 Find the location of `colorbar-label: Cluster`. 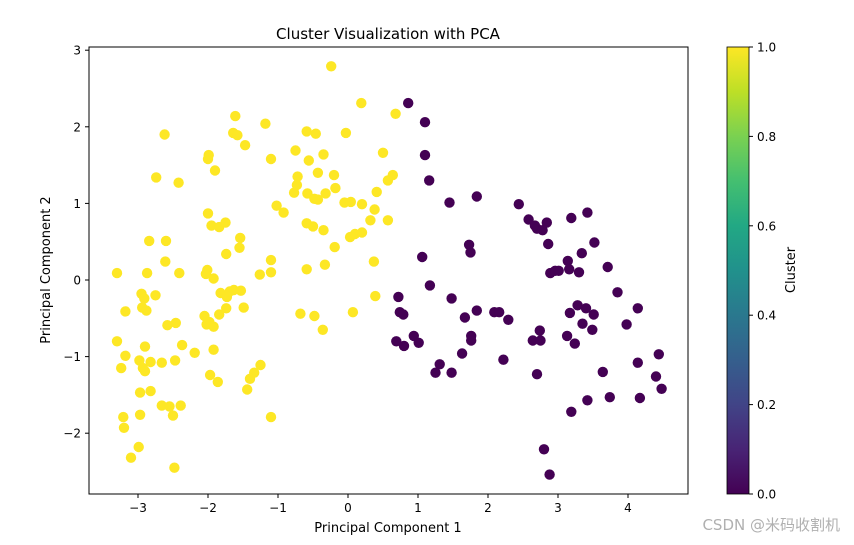

colorbar-label: Cluster is located at coordinates (791, 269).